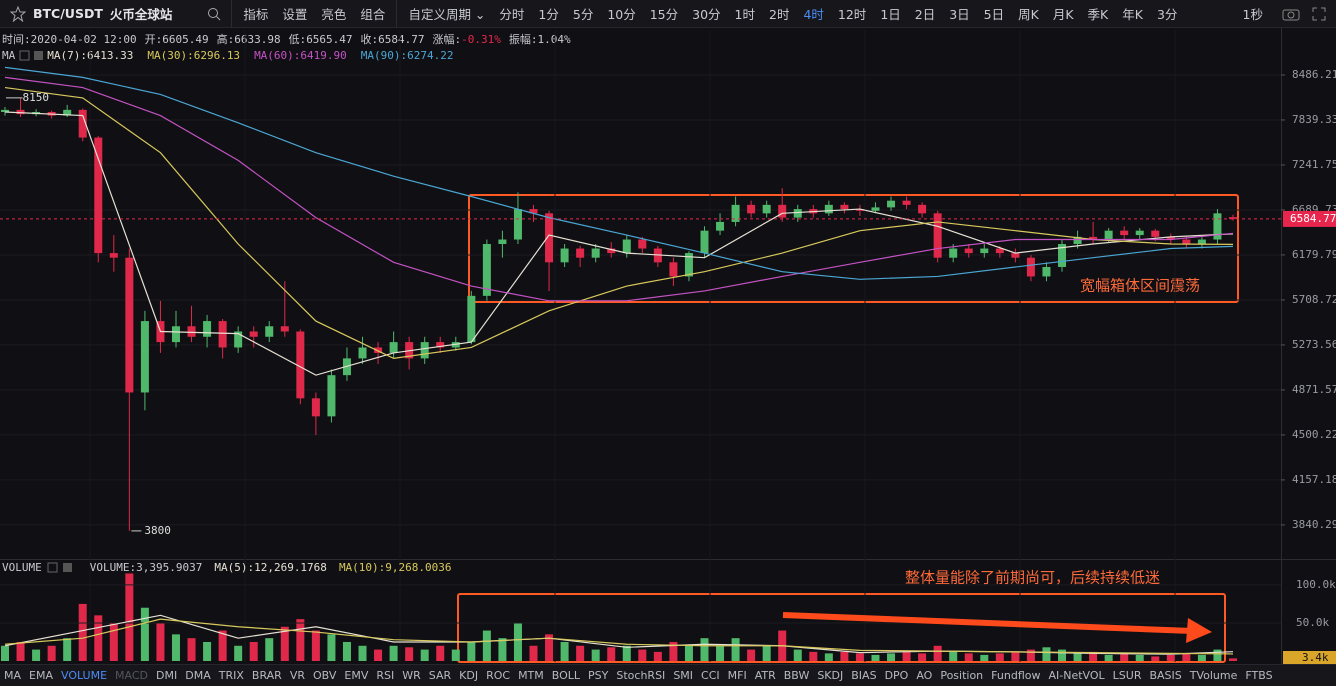  What do you see at coordinates (1213, 675) in the screenshot?
I see `indicator: TVolume` at bounding box center [1213, 675].